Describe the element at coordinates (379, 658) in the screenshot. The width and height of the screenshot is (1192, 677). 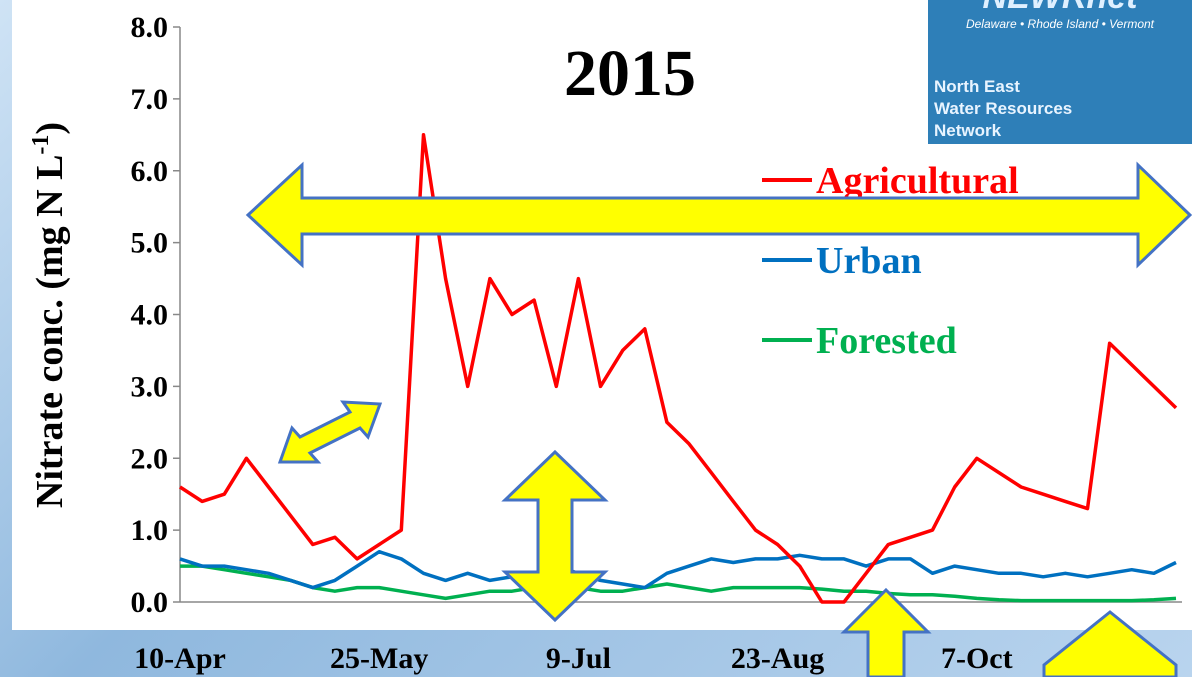
I see `x-tick-label: 25-May` at that location.